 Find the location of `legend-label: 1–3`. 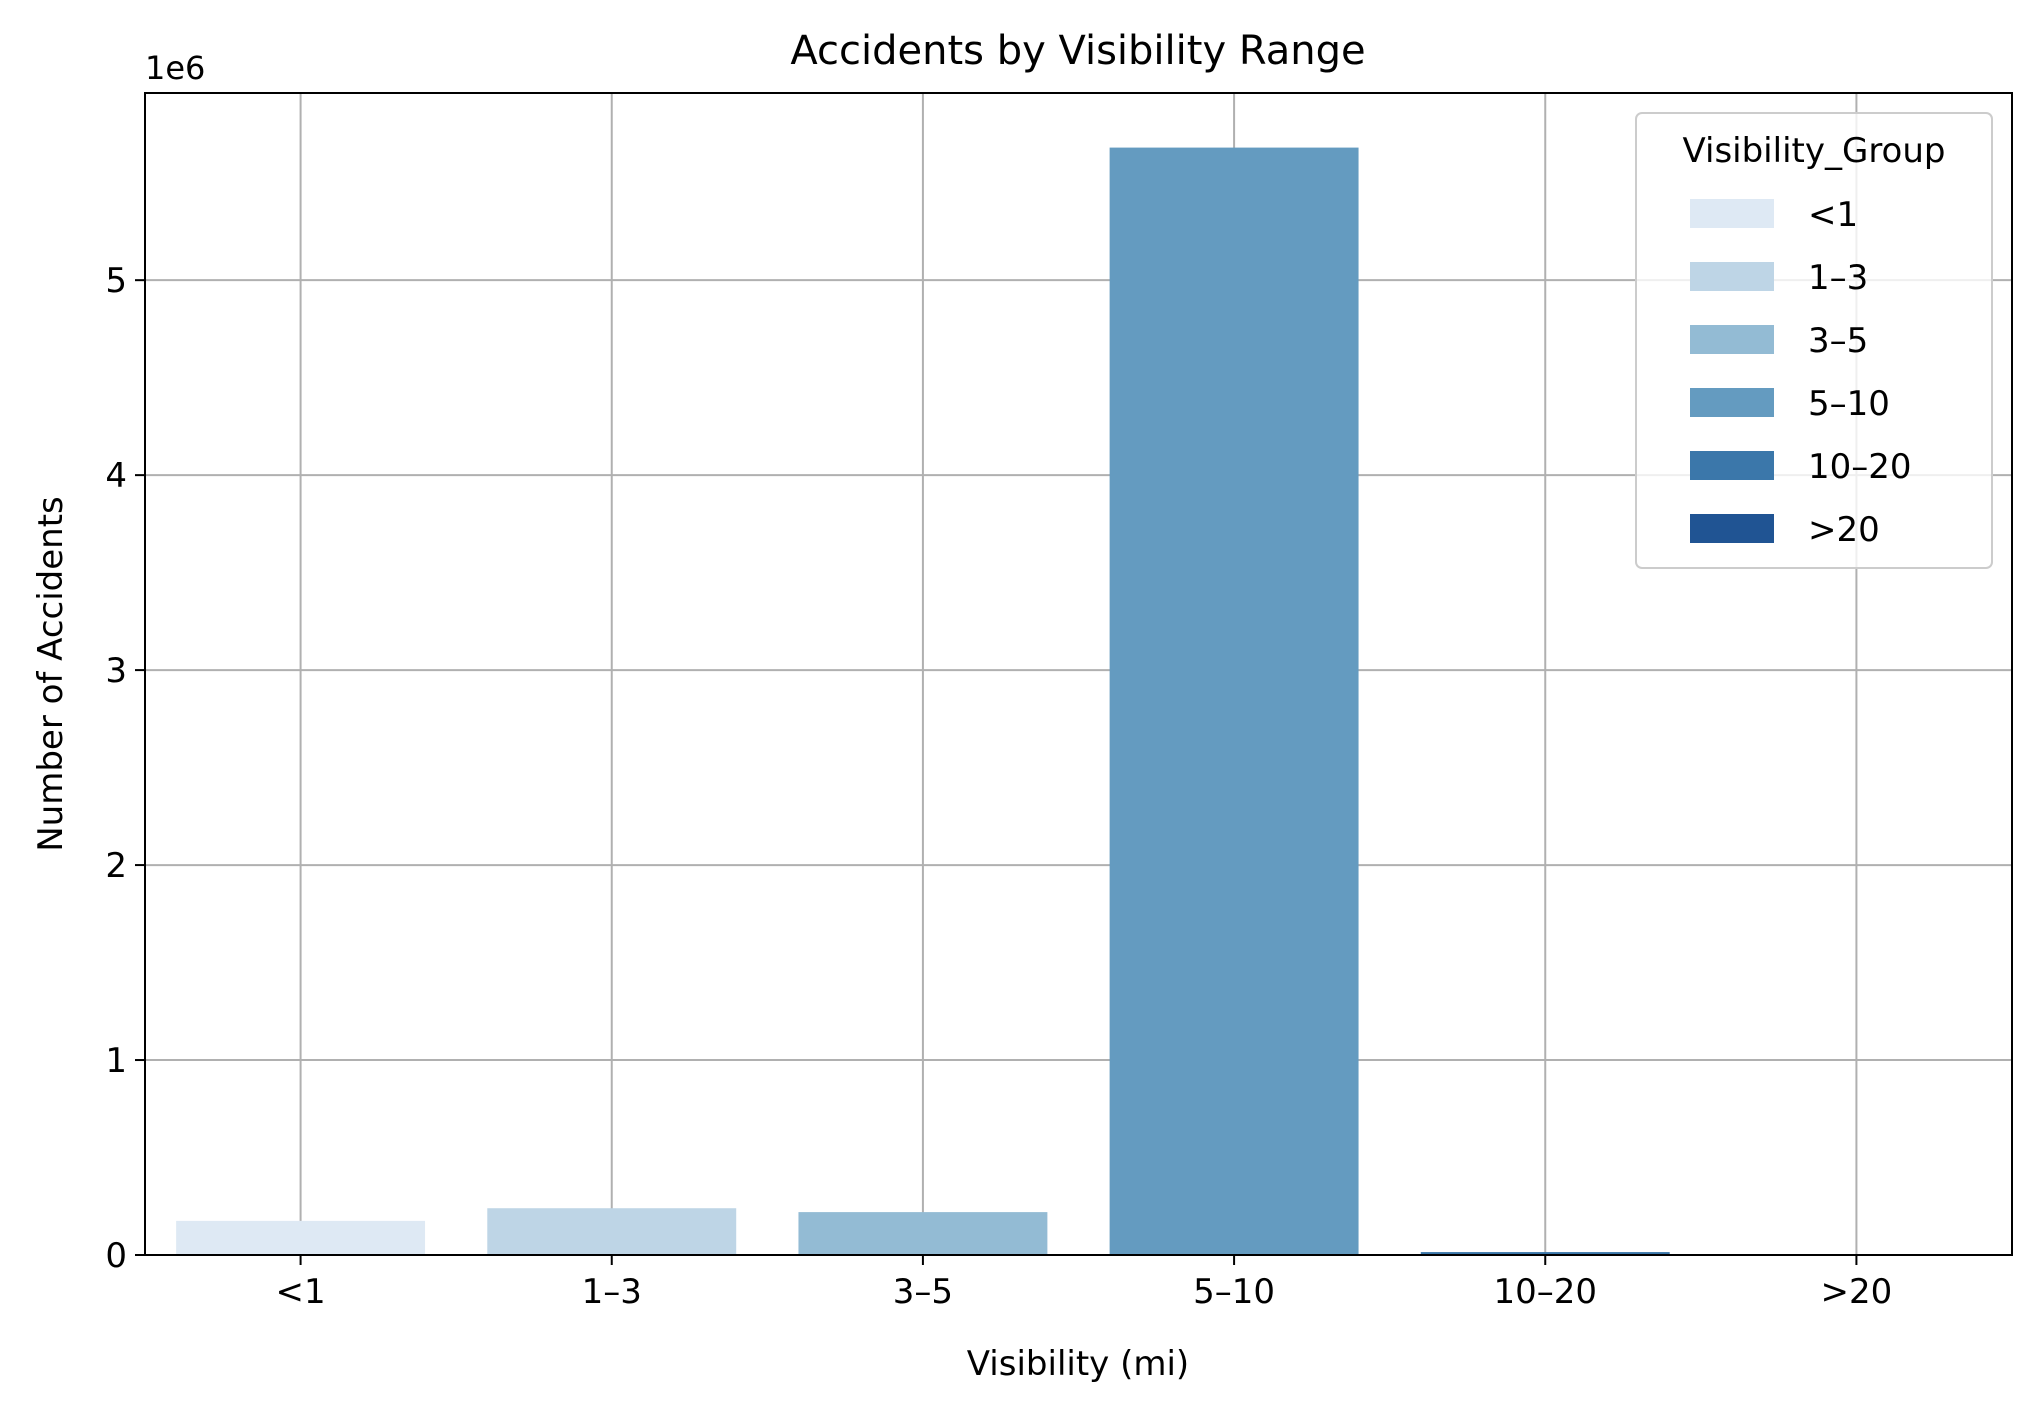

legend-label: 1–3 is located at coordinates (1838, 278).